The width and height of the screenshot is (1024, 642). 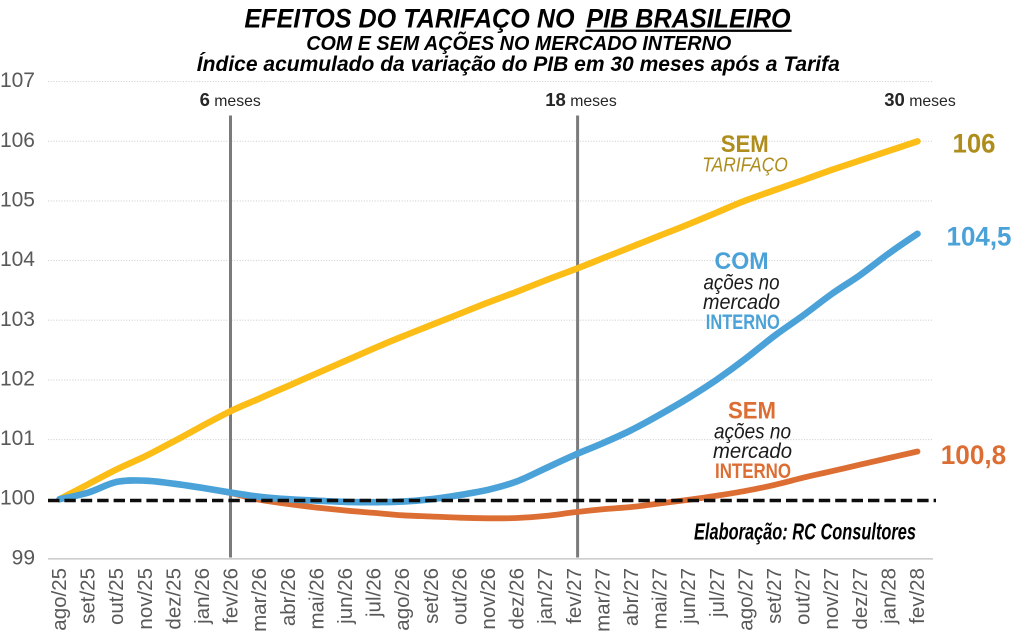 I want to click on svg-text: mar/27, so click(x=602, y=600).